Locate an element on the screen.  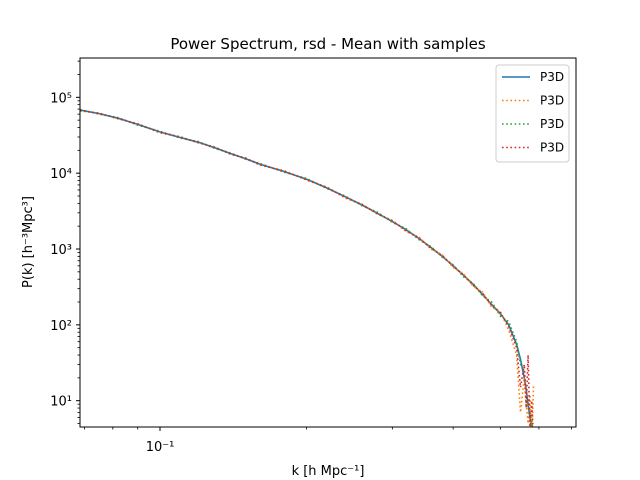
legend-label-1: P3D is located at coordinates (552, 101).